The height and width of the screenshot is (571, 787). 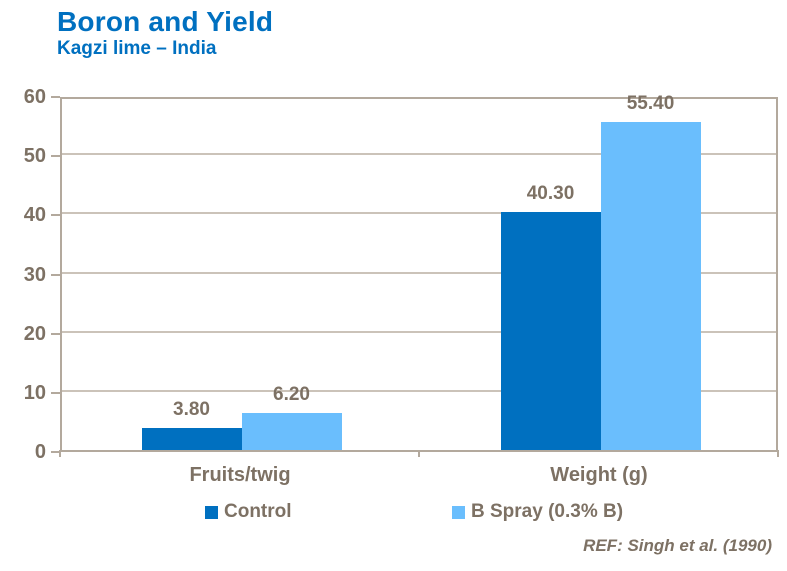 What do you see at coordinates (40, 452) in the screenshot?
I see `y-axis-label: 0` at bounding box center [40, 452].